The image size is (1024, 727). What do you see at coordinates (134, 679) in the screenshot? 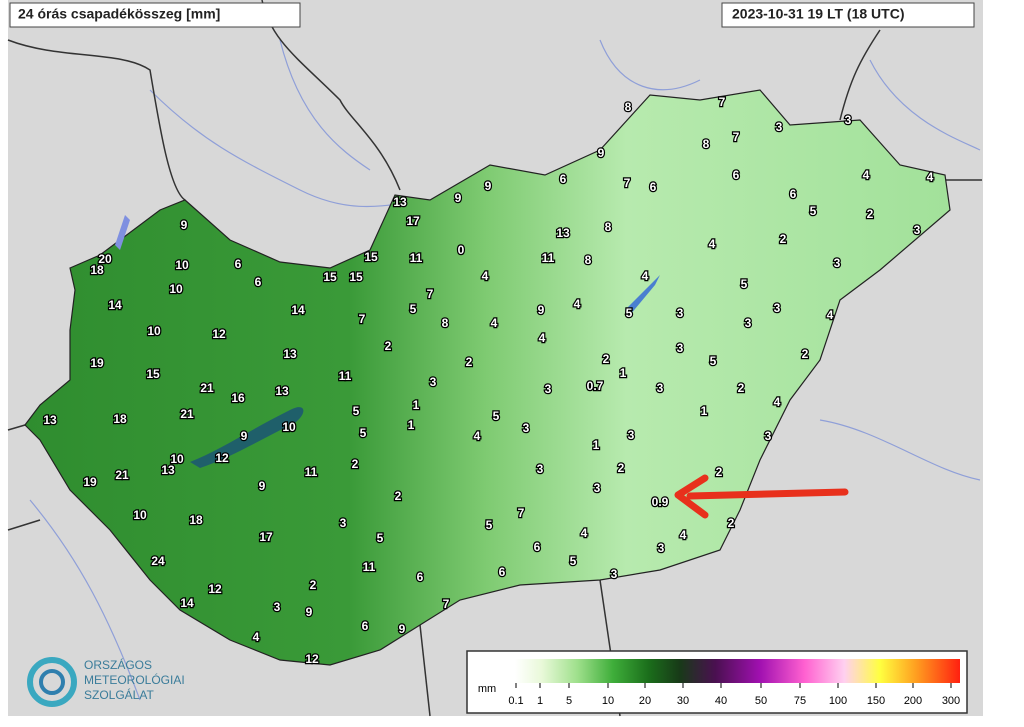
I see `logo-text: METEOROLÓGIAI` at bounding box center [134, 679].